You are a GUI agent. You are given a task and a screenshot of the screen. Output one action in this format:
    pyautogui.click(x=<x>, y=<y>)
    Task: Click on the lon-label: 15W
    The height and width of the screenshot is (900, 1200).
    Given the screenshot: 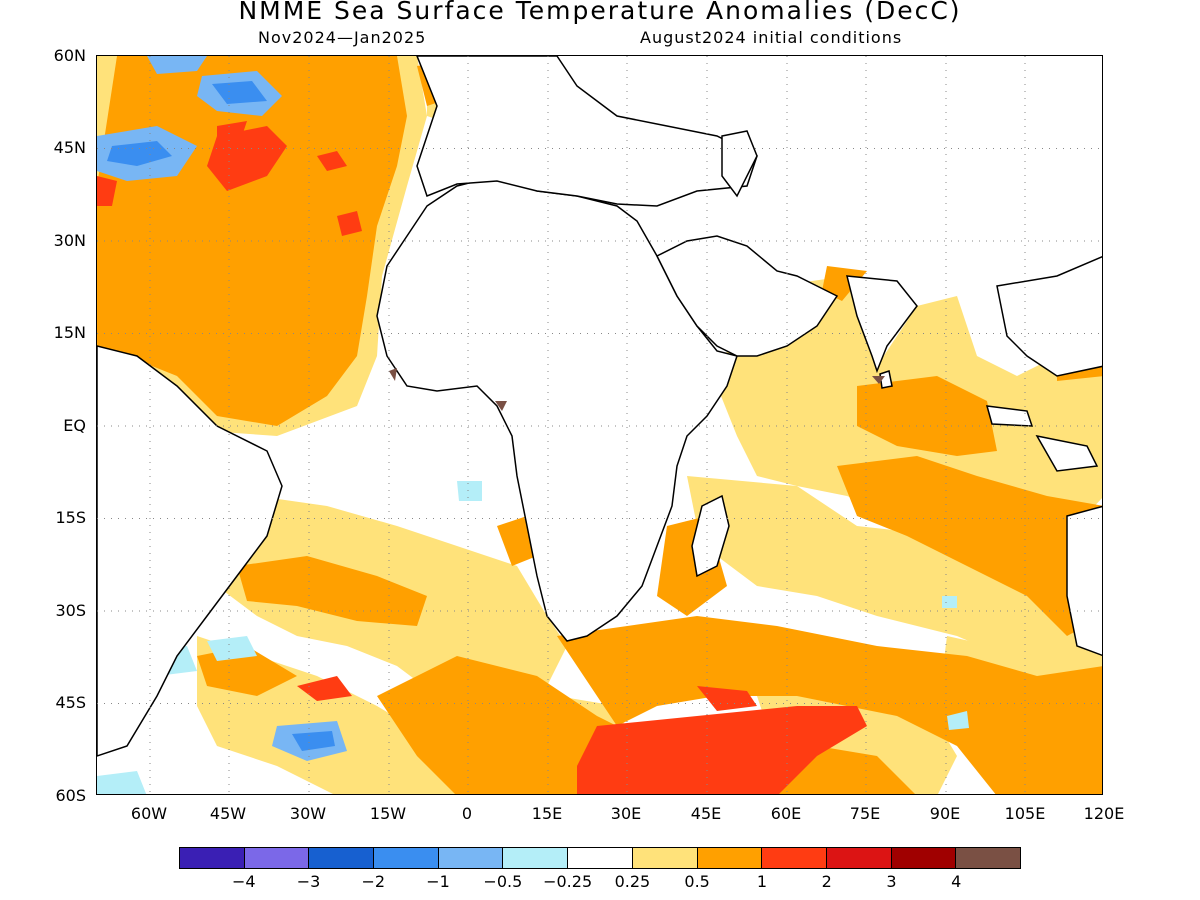 What is the action you would take?
    pyautogui.click(x=388, y=813)
    